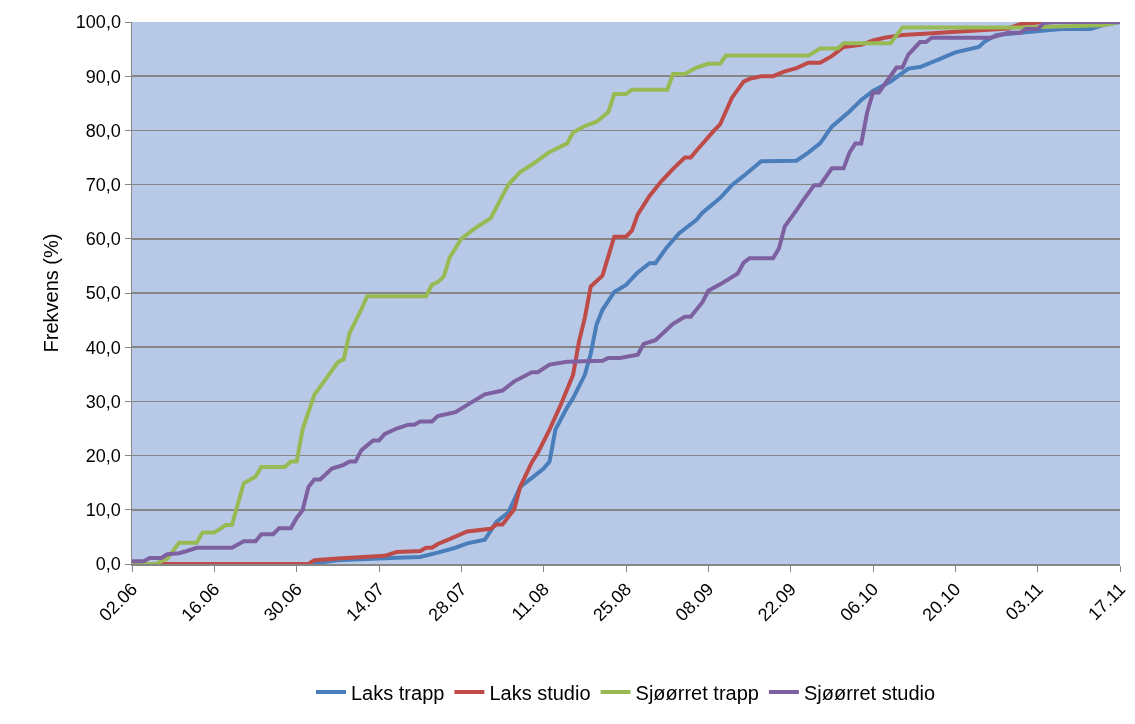 The height and width of the screenshot is (724, 1135). Describe the element at coordinates (103, 347) in the screenshot. I see `y-tick-label: 40,0` at that location.